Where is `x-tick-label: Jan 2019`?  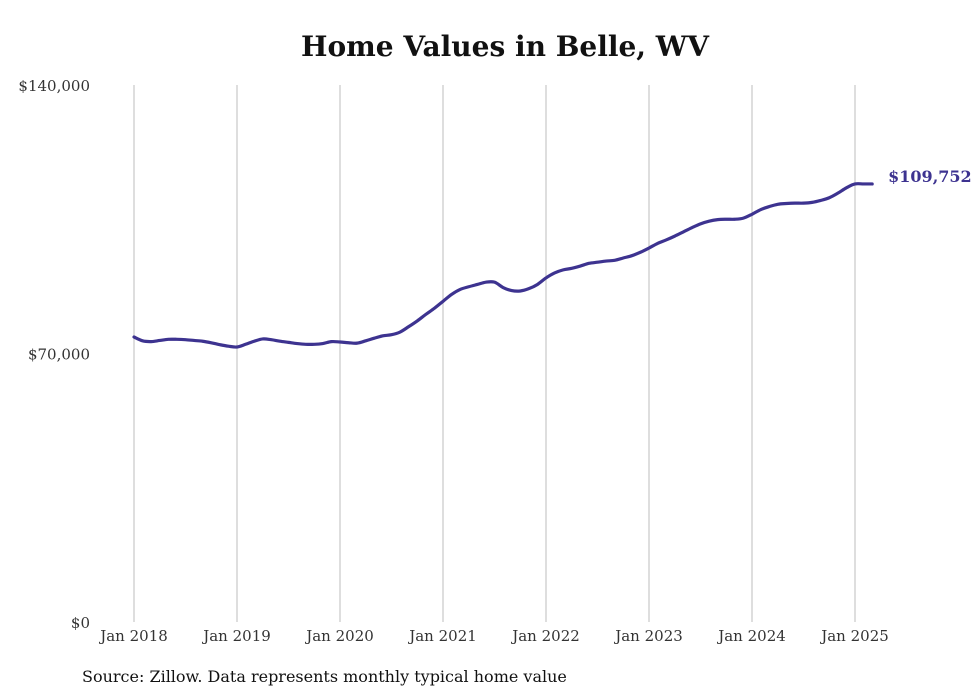 x-tick-label: Jan 2019 is located at coordinates (236, 636).